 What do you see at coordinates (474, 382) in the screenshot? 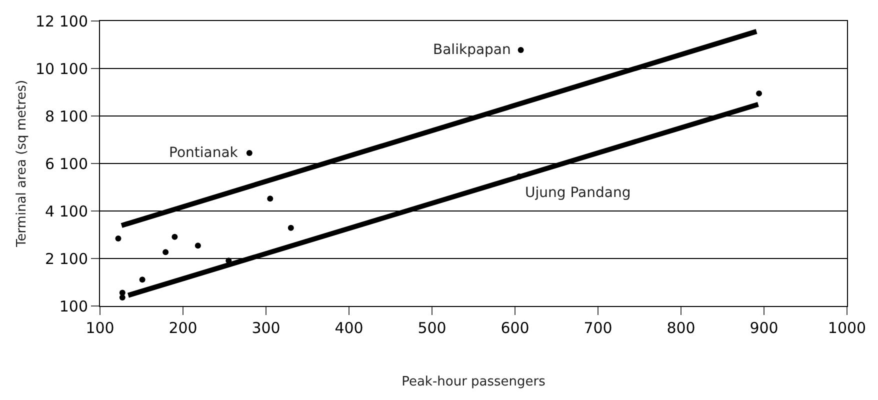
I see `x-axis-title: Peak-hour passengers` at bounding box center [474, 382].